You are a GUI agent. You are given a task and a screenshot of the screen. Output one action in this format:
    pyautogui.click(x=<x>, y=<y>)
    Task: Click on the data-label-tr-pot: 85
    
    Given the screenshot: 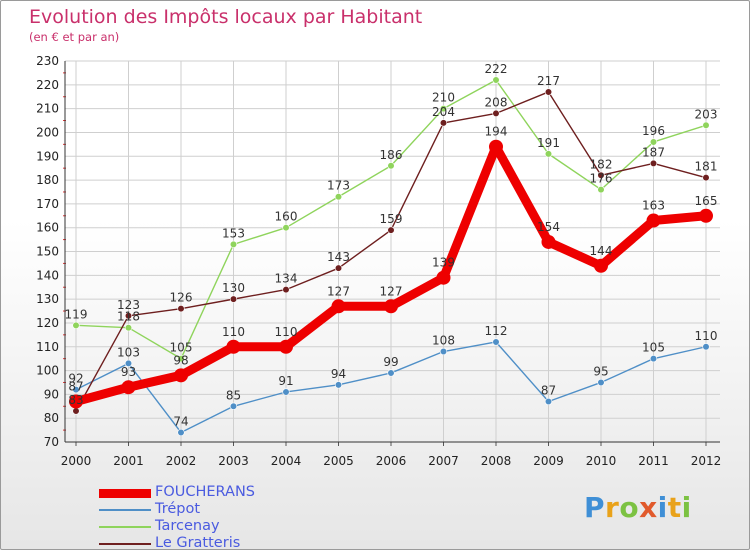 What is the action you would take?
    pyautogui.click(x=233, y=395)
    